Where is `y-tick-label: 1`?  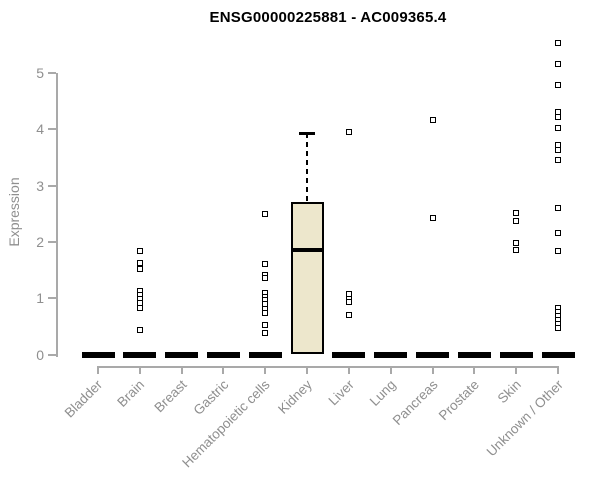
y-tick-label: 1 is located at coordinates (40, 298).